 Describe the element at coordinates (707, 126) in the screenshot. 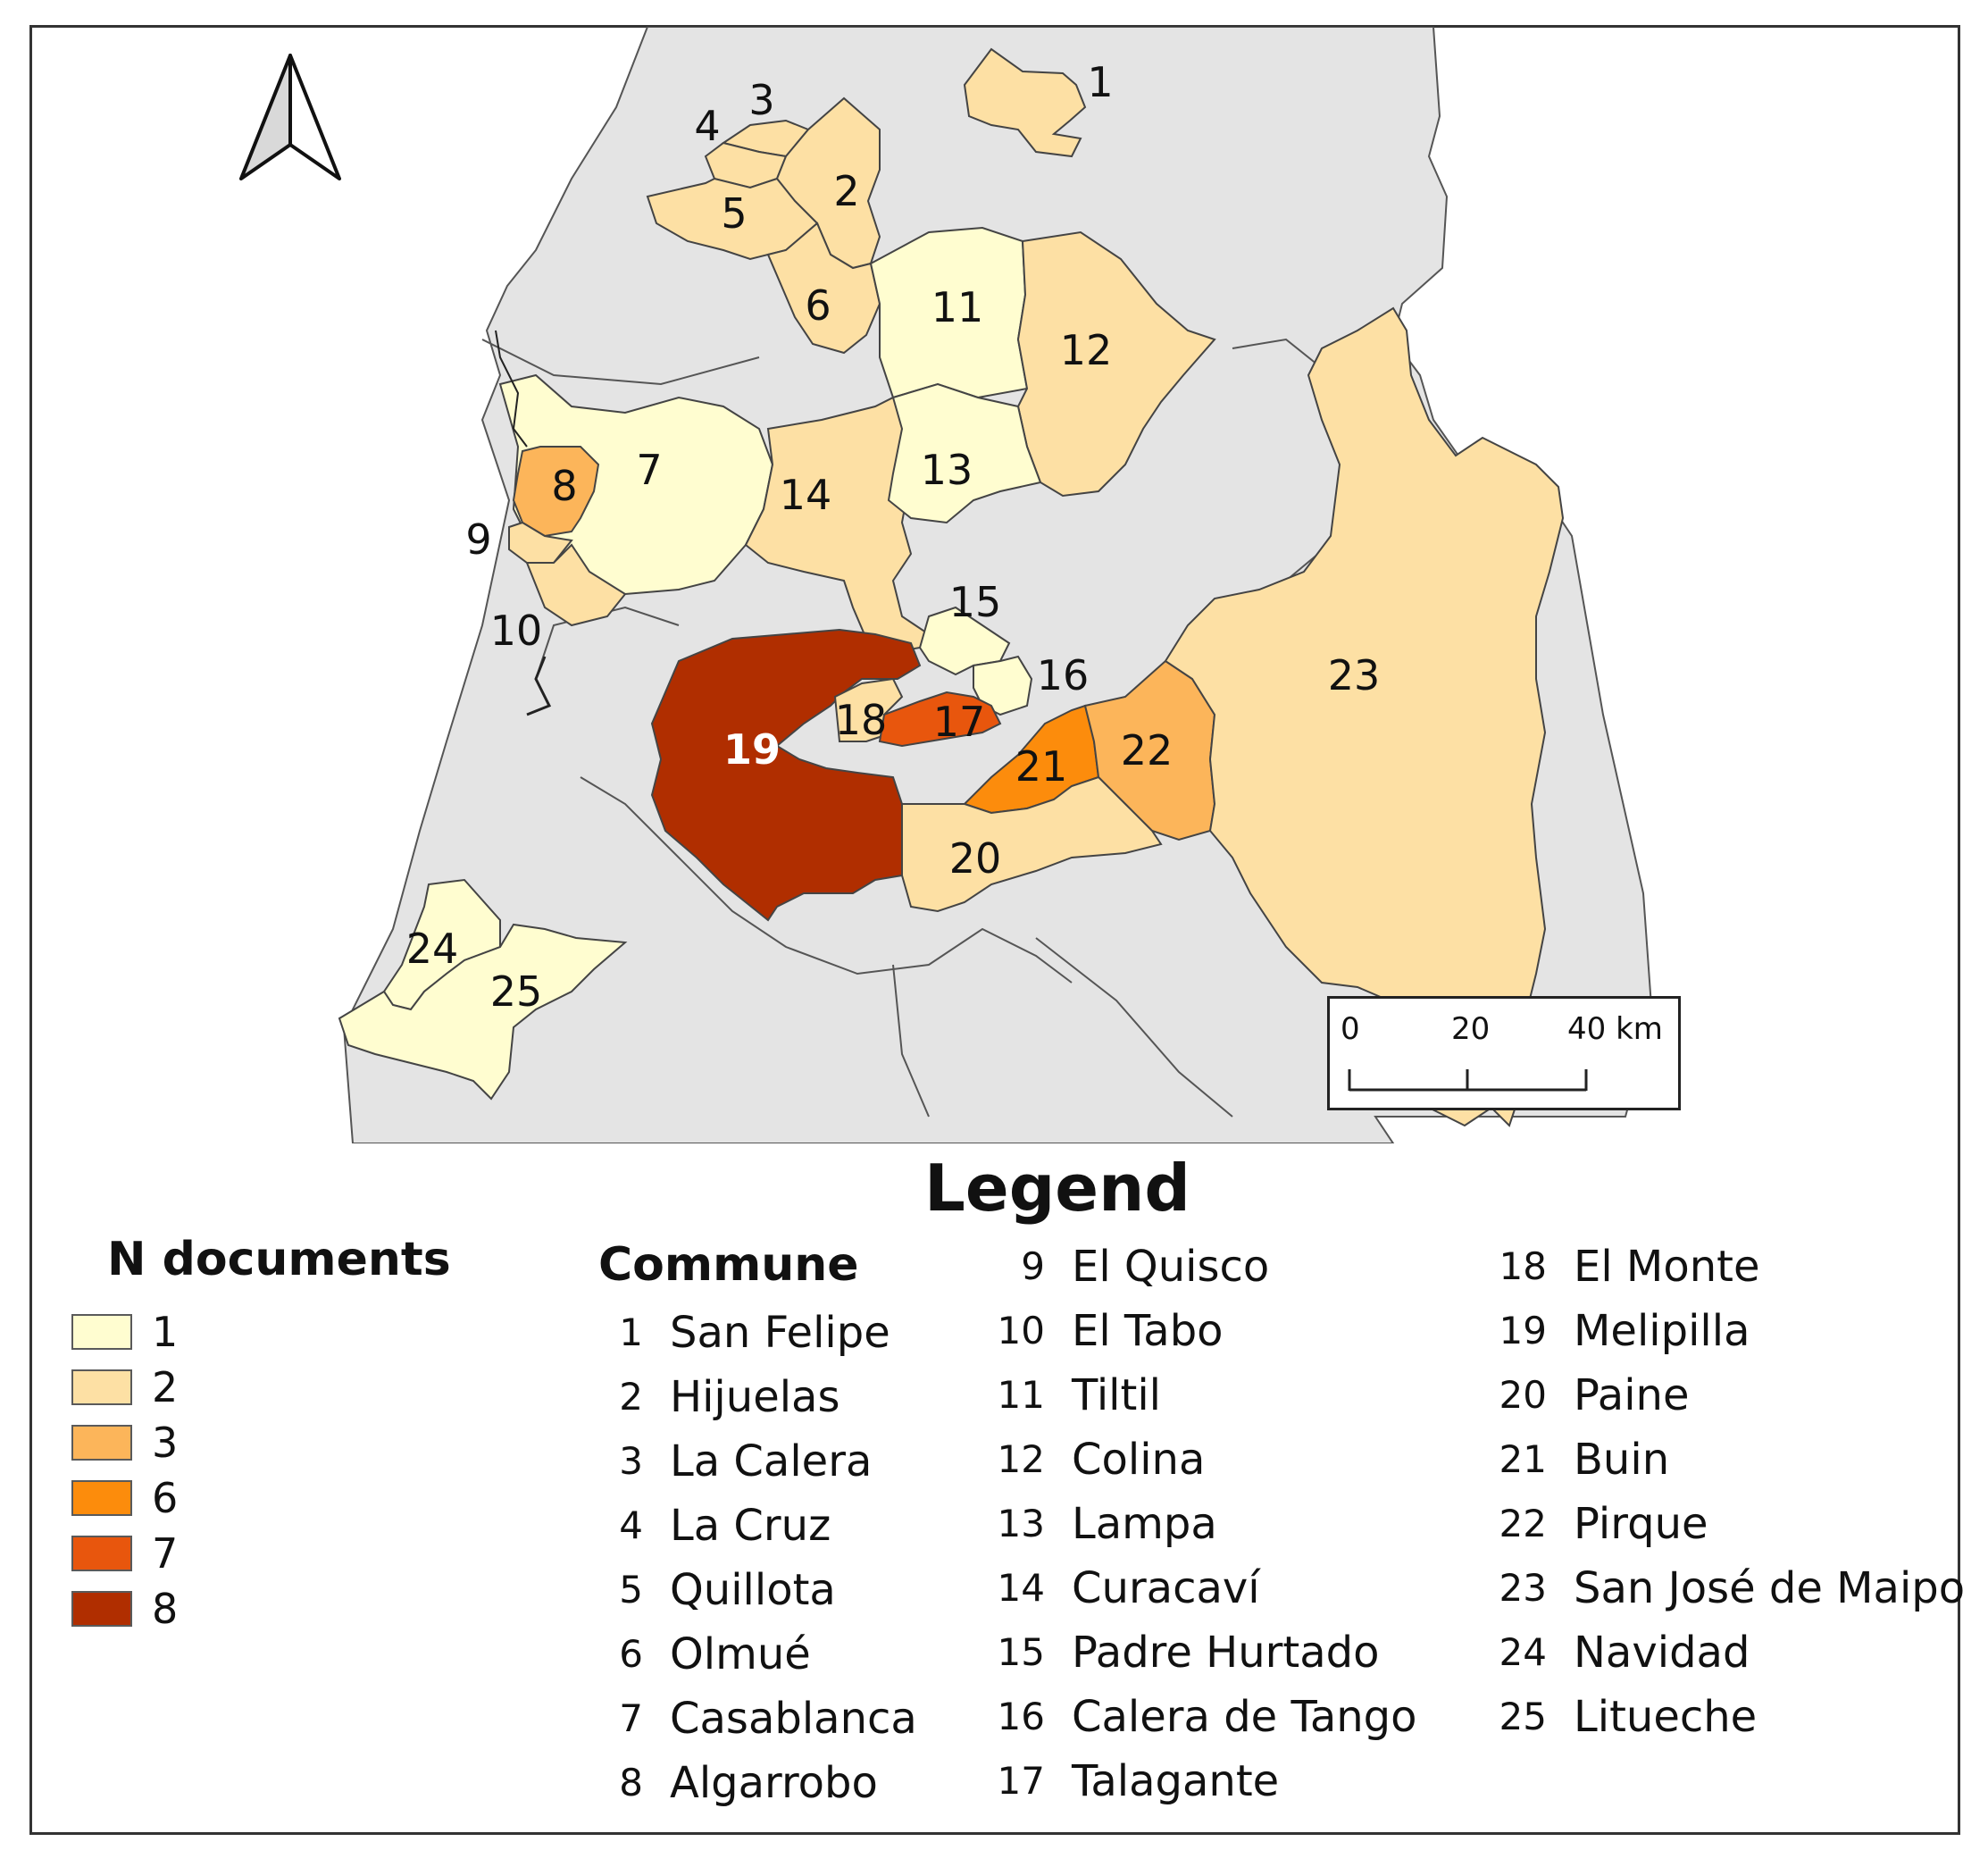

I see `commune-label-4: 4` at that location.